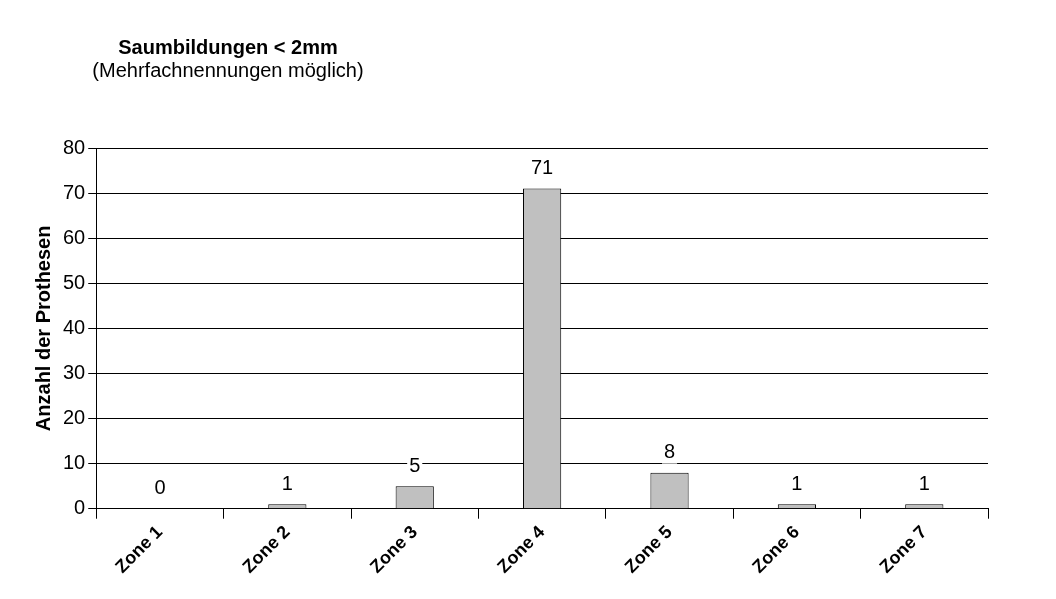 The width and height of the screenshot is (1056, 599). I want to click on y-tick-label: 10, so click(74, 462).